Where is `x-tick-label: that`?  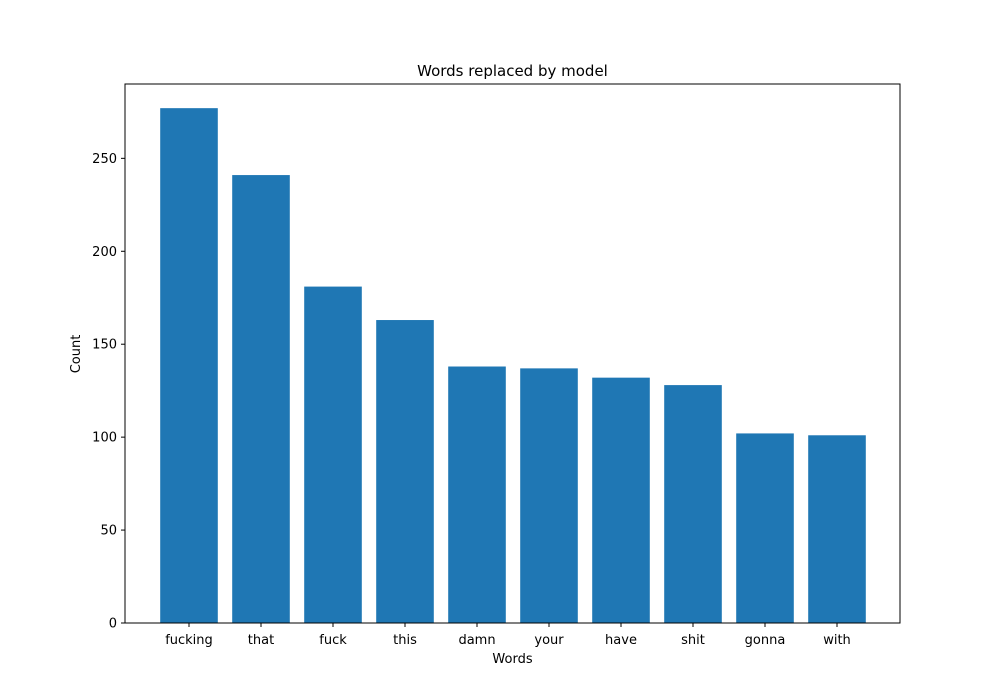
x-tick-label: that is located at coordinates (261, 640).